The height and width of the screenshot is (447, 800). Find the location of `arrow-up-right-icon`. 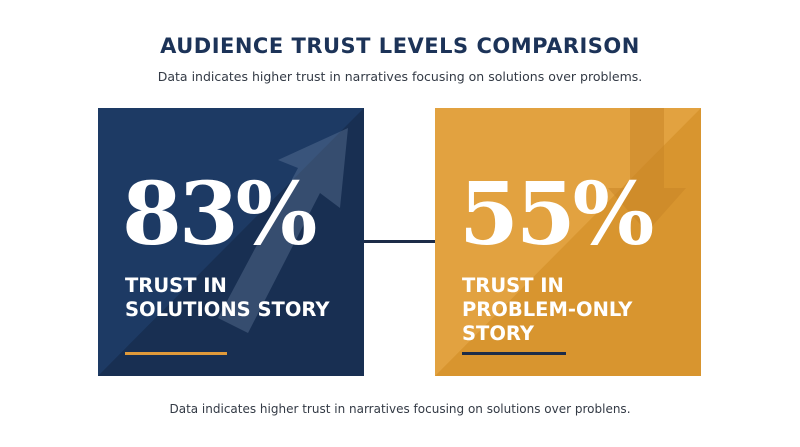

arrow-up-right-icon is located at coordinates (283, 230).